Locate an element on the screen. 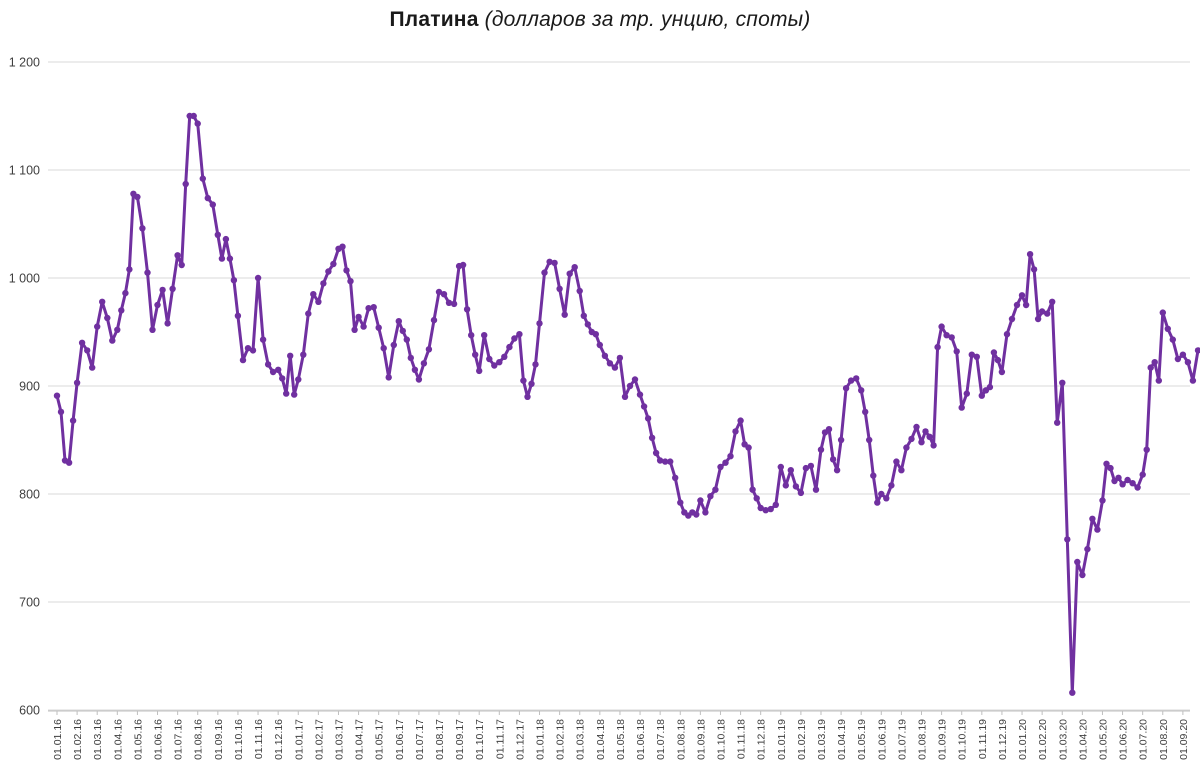  x-axis-label: 01.06.17 is located at coordinates (400, 739).